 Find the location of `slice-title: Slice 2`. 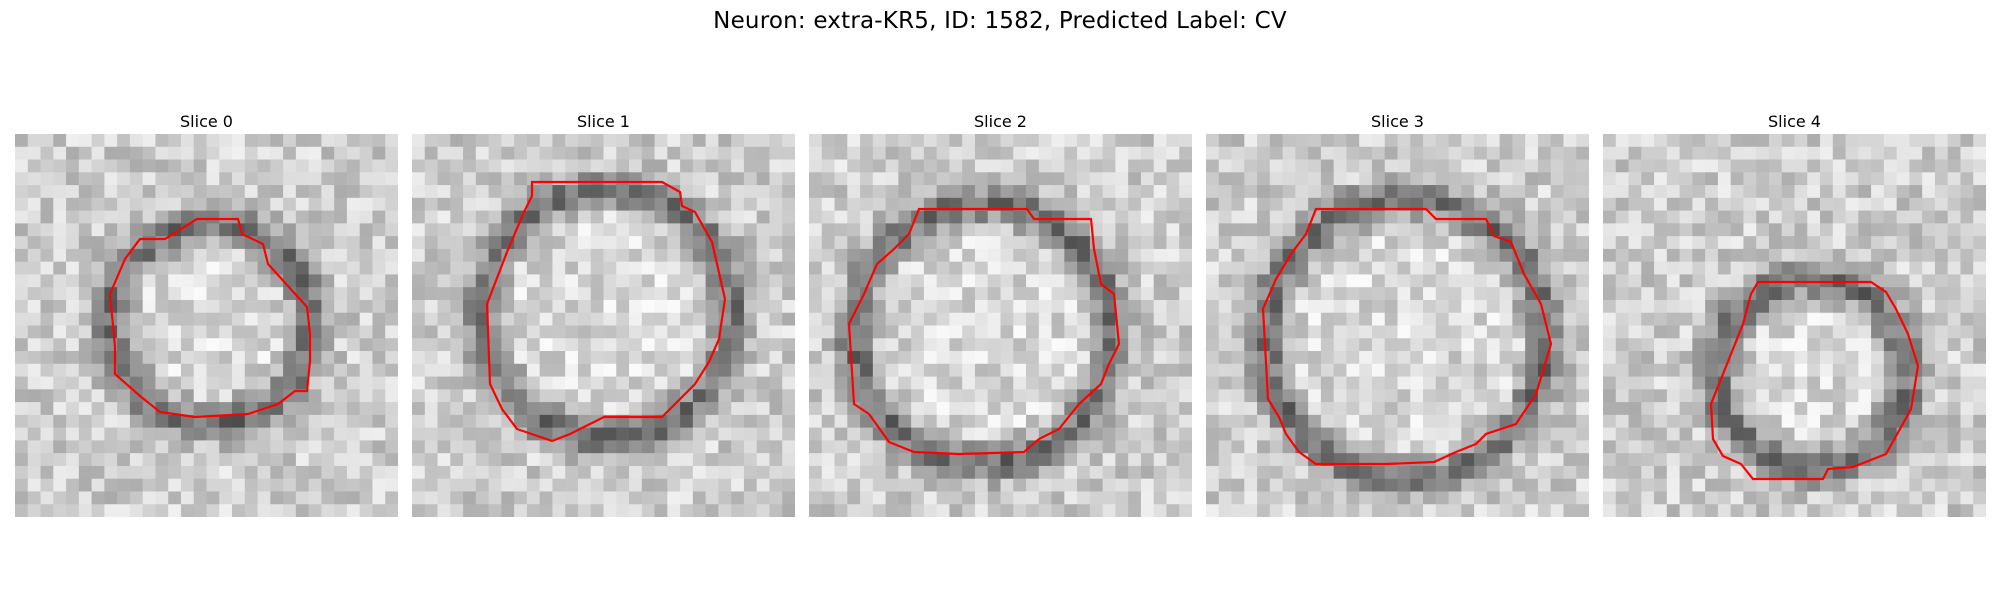

slice-title: Slice 2 is located at coordinates (1000, 122).